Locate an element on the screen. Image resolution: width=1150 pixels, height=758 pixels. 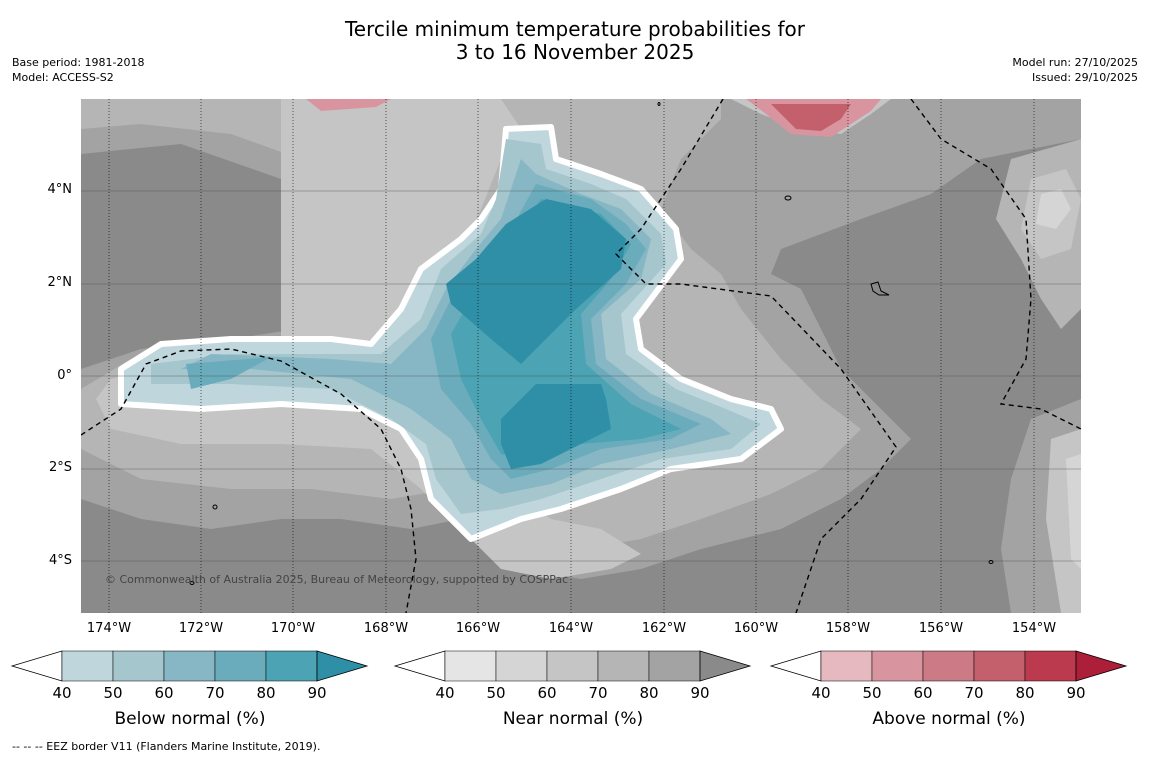
lon-label: 170°W is located at coordinates (293, 628).